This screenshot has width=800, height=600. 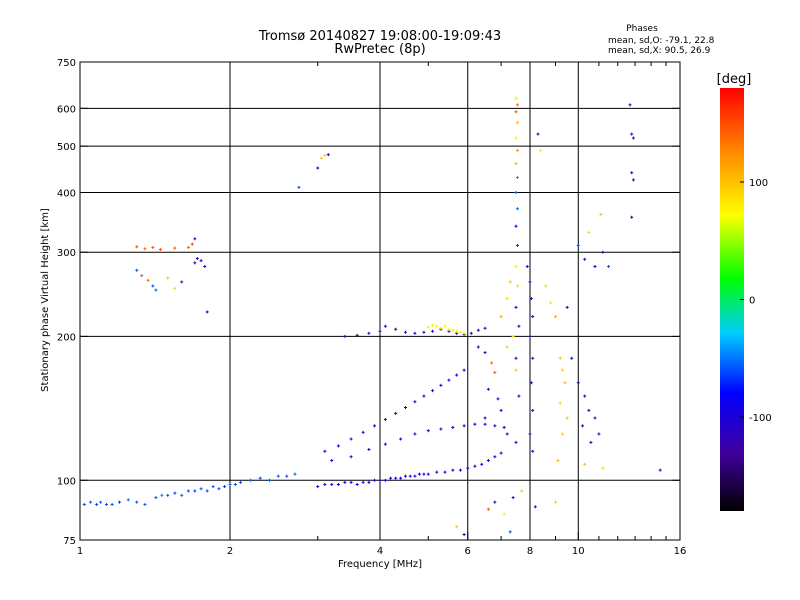 I want to click on chart-subtitle: RwPretec (8p), so click(x=379, y=49).